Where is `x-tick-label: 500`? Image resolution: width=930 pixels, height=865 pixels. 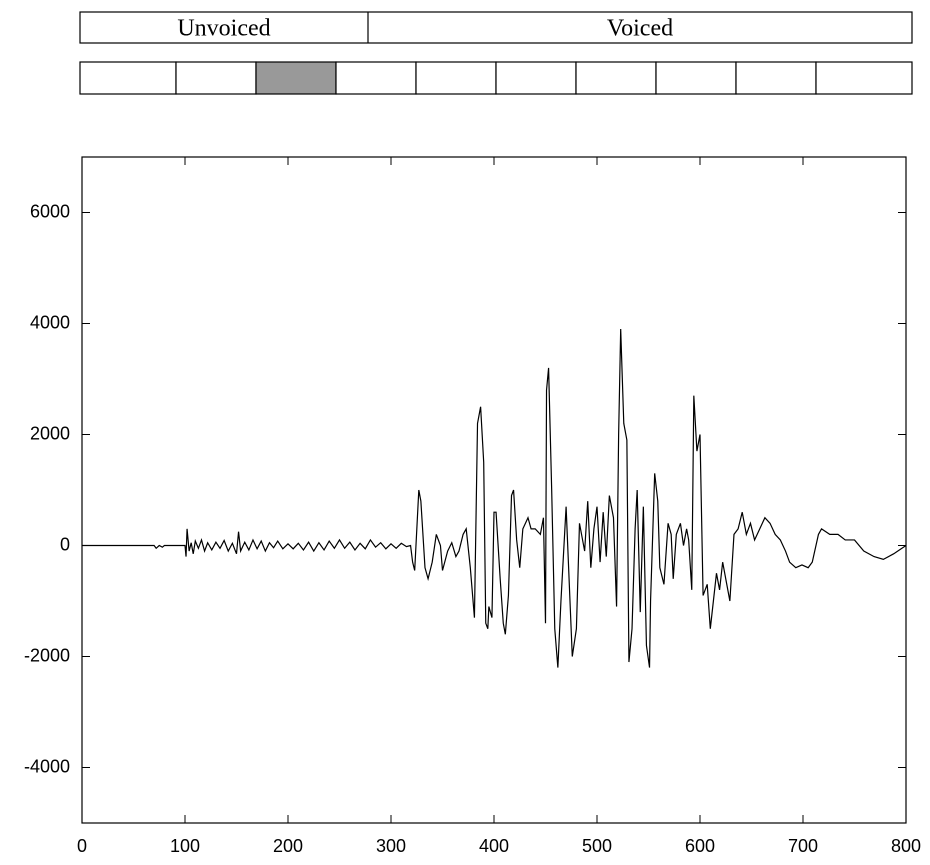 x-tick-label: 500 is located at coordinates (597, 846).